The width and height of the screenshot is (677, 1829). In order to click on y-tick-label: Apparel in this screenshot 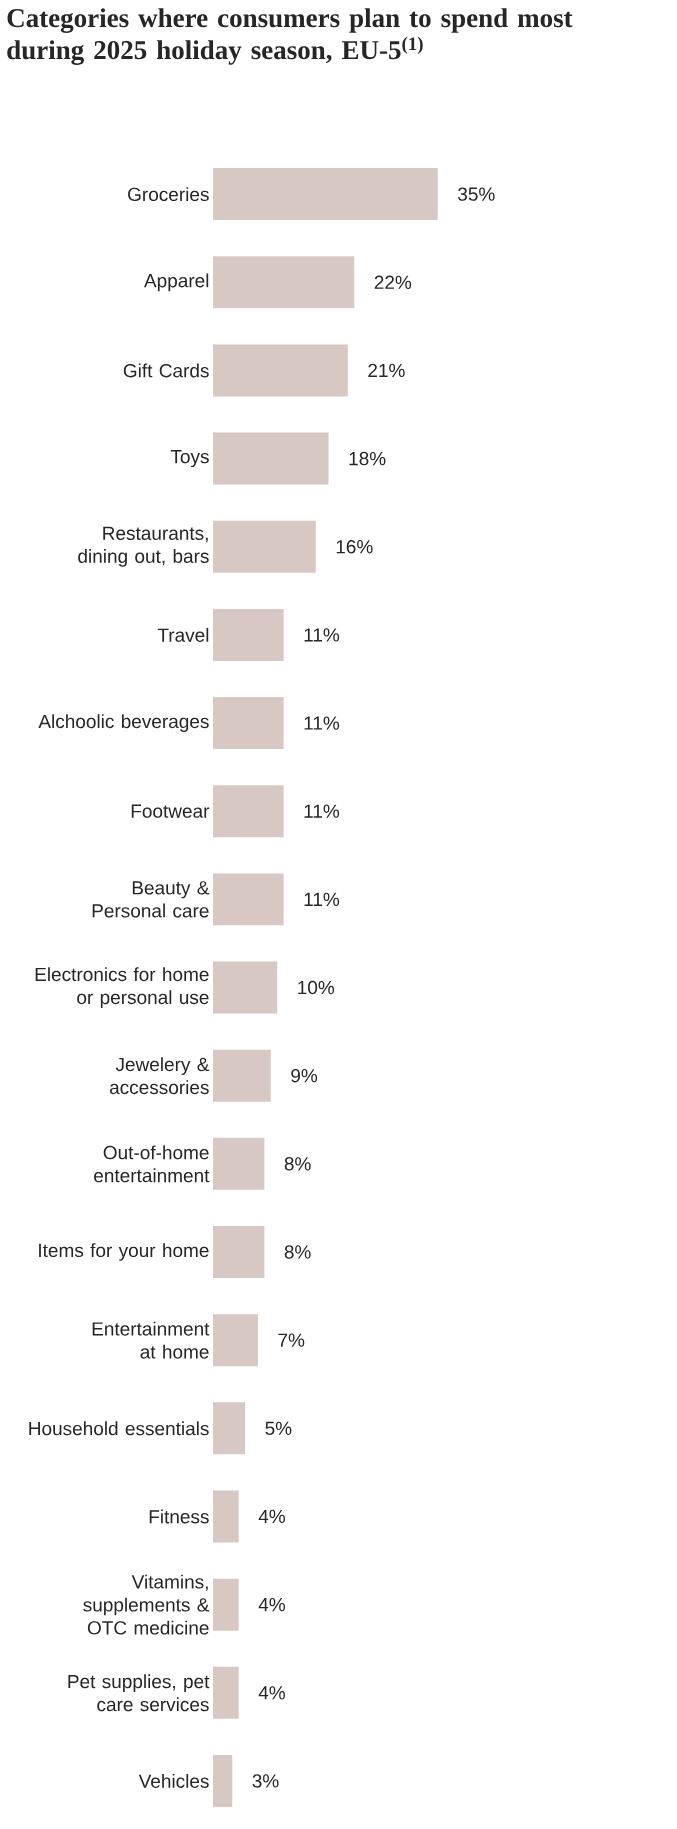, I will do `click(176, 282)`.